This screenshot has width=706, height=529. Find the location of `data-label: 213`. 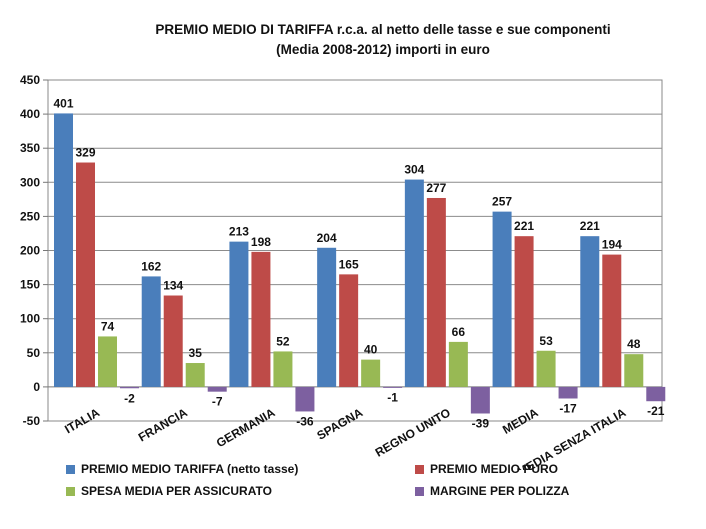

data-label: 213 is located at coordinates (239, 232).